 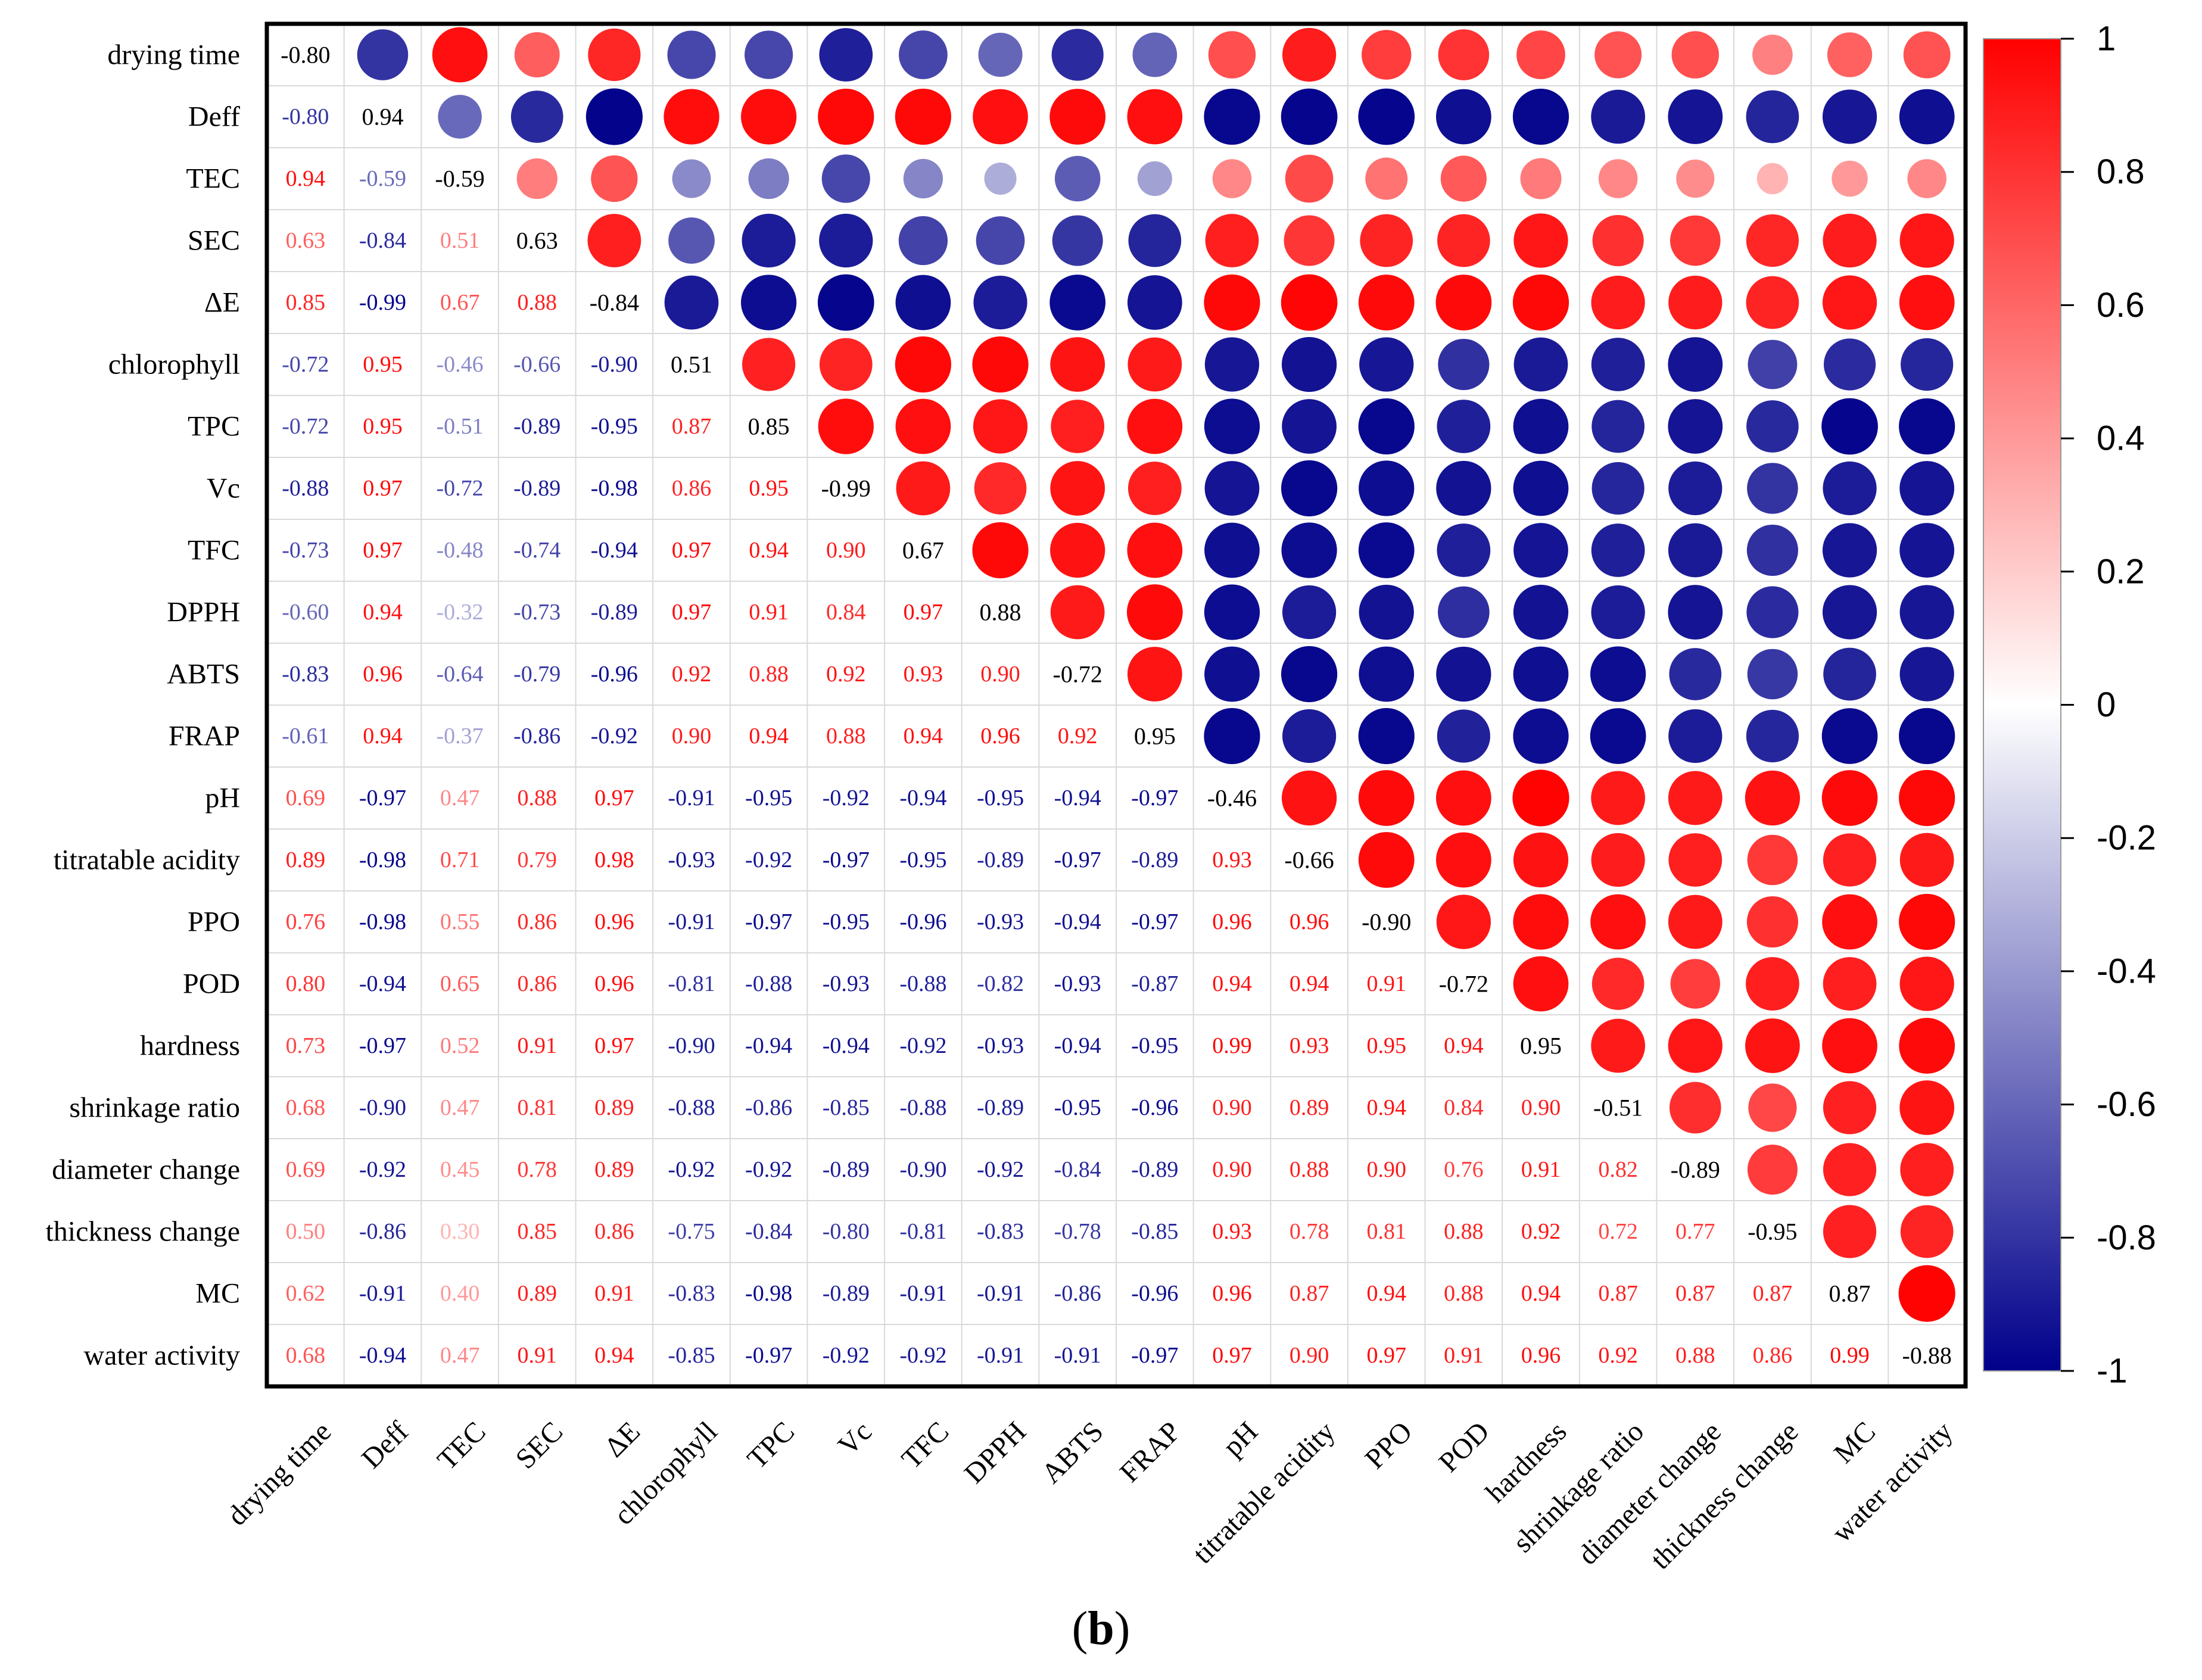 What do you see at coordinates (537, 859) in the screenshot?
I see `coefficient-label: 0.79` at bounding box center [537, 859].